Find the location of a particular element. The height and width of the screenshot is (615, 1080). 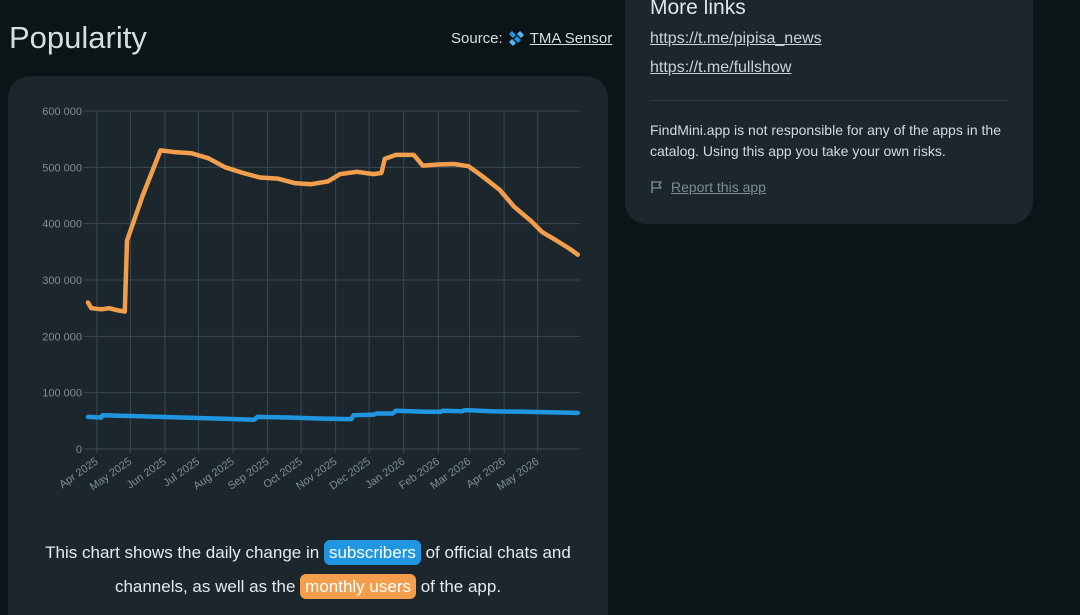

divider is located at coordinates (829, 100).